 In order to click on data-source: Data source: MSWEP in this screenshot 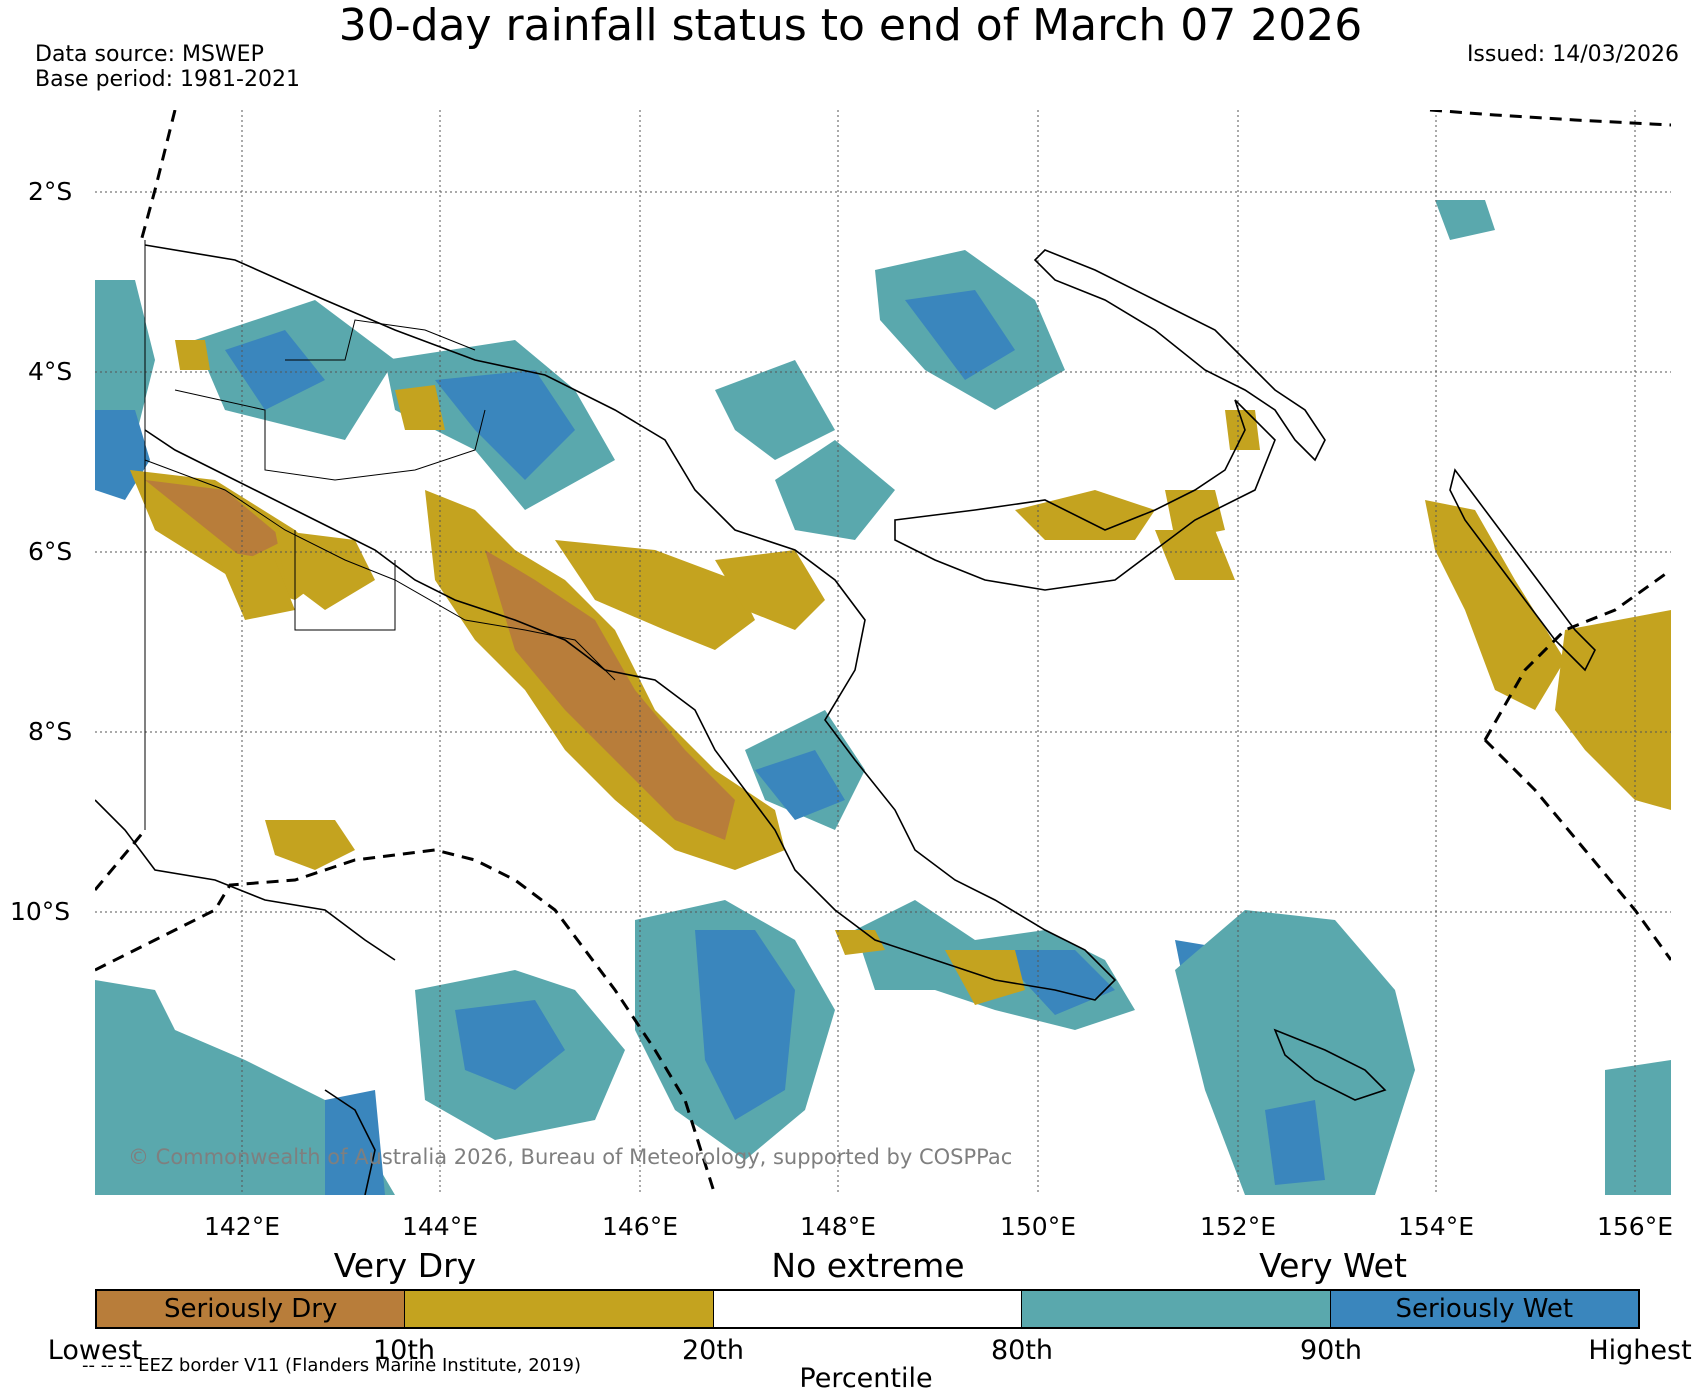, I will do `click(149, 54)`.